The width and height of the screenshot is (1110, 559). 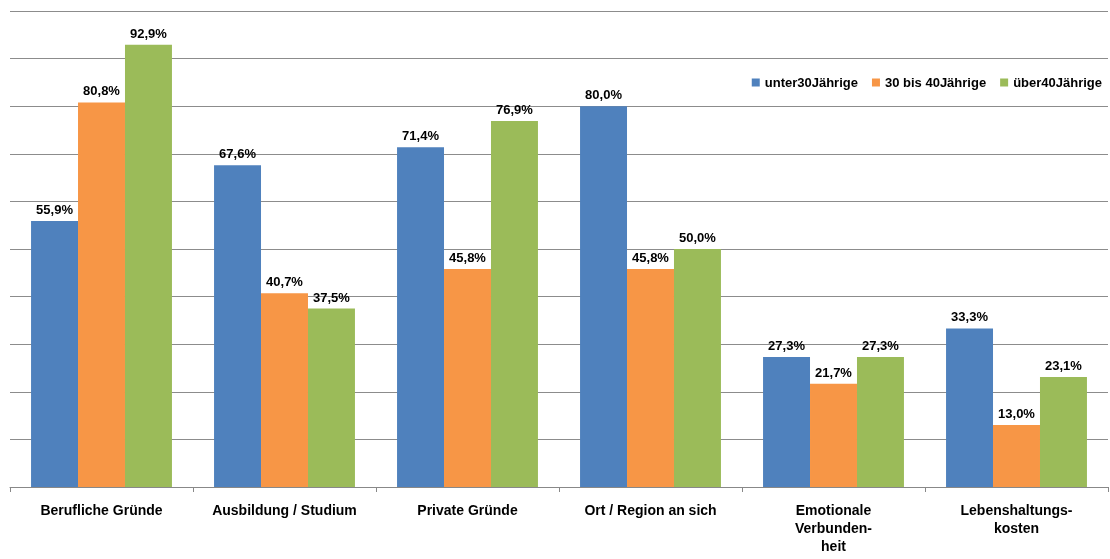 I want to click on x-tick-label: Emotionale Verbunden- heit, so click(x=833, y=528).